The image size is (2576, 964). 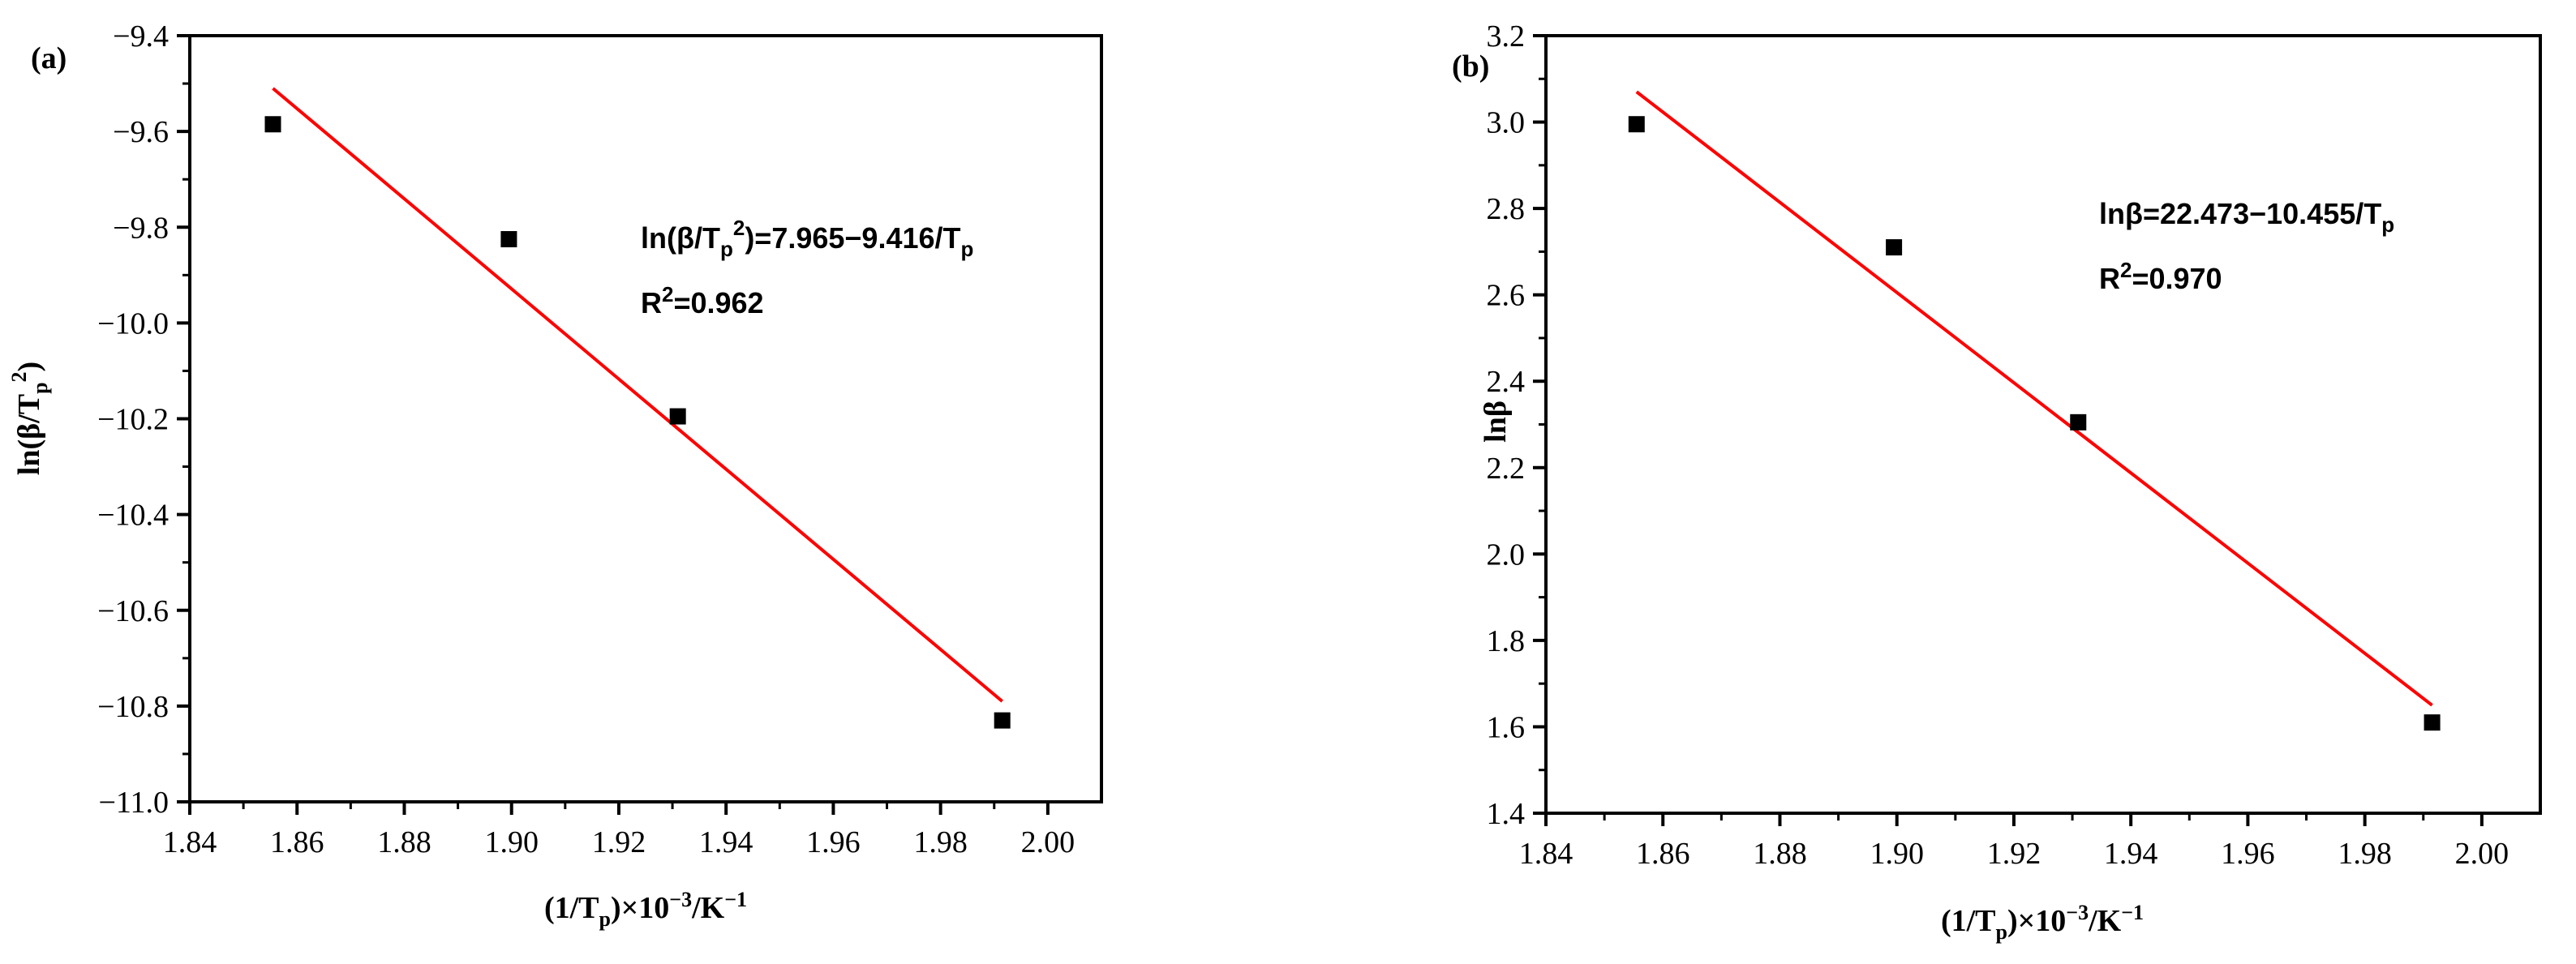 I want to click on panel-b-x-ticks, so click(x=2014, y=819).